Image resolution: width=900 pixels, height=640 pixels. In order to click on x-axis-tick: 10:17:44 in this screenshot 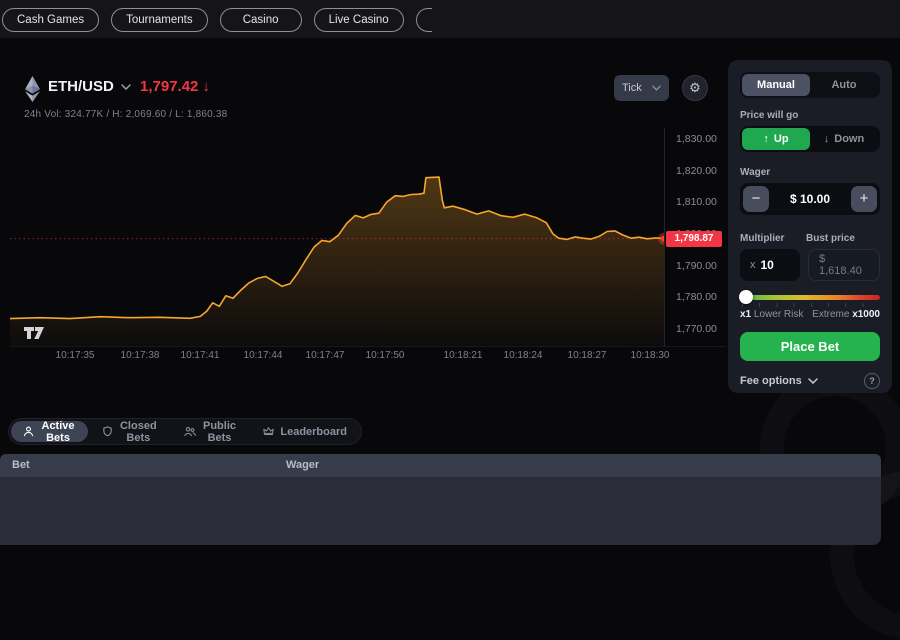, I will do `click(263, 355)`.